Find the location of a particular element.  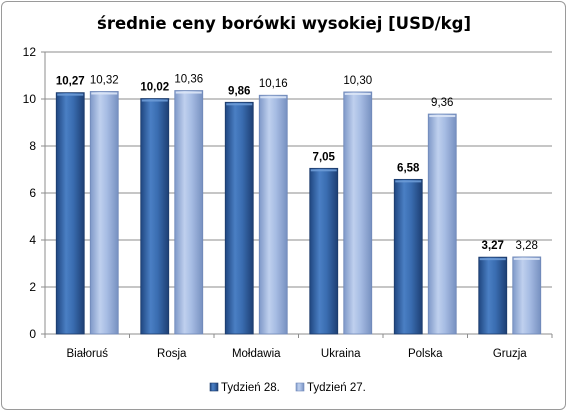

x-tick-label: Białoruś is located at coordinates (87, 354).